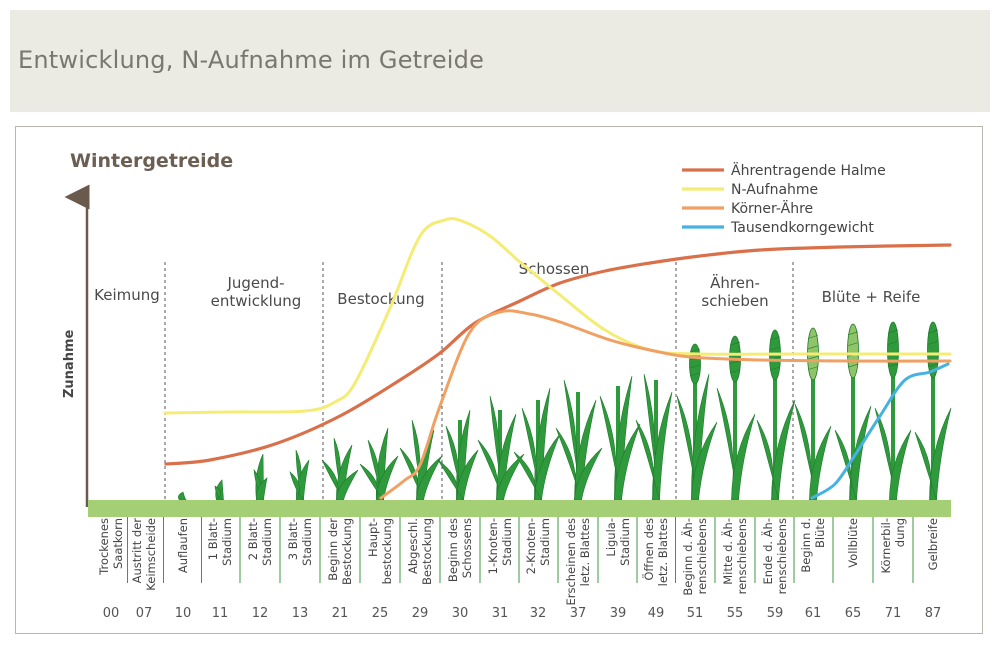 This screenshot has width=1000, height=651. I want to click on stage-code: 87, so click(933, 613).